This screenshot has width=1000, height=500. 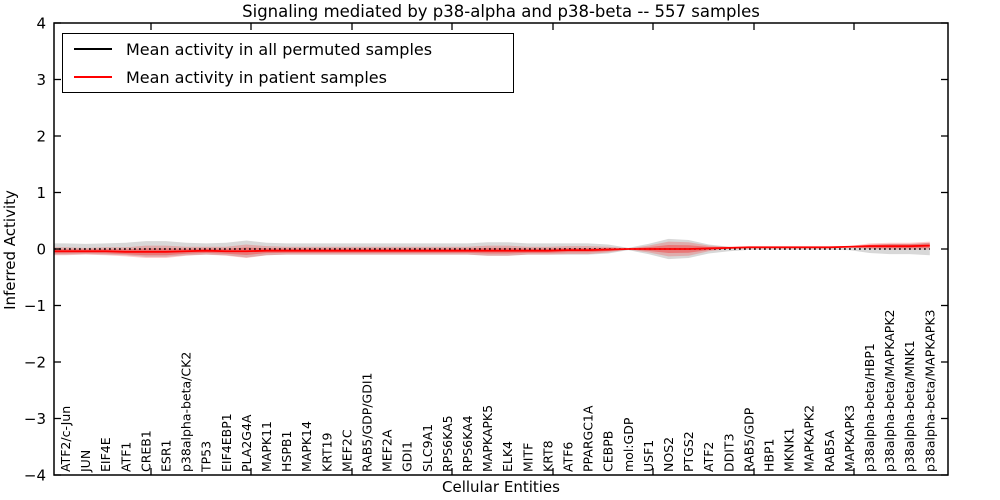 What do you see at coordinates (728, 452) in the screenshot?
I see `x-category-label: DDIT3` at bounding box center [728, 452].